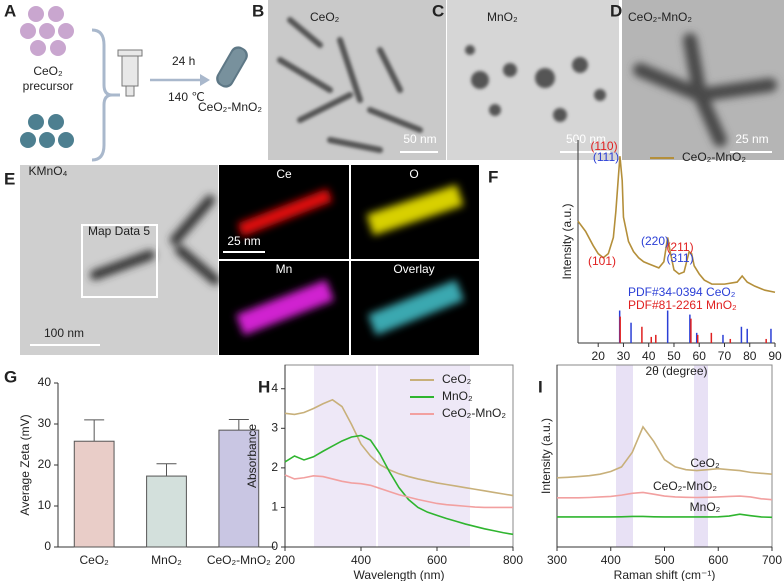  I want to click on series-label: MnO₂, so click(705, 507).